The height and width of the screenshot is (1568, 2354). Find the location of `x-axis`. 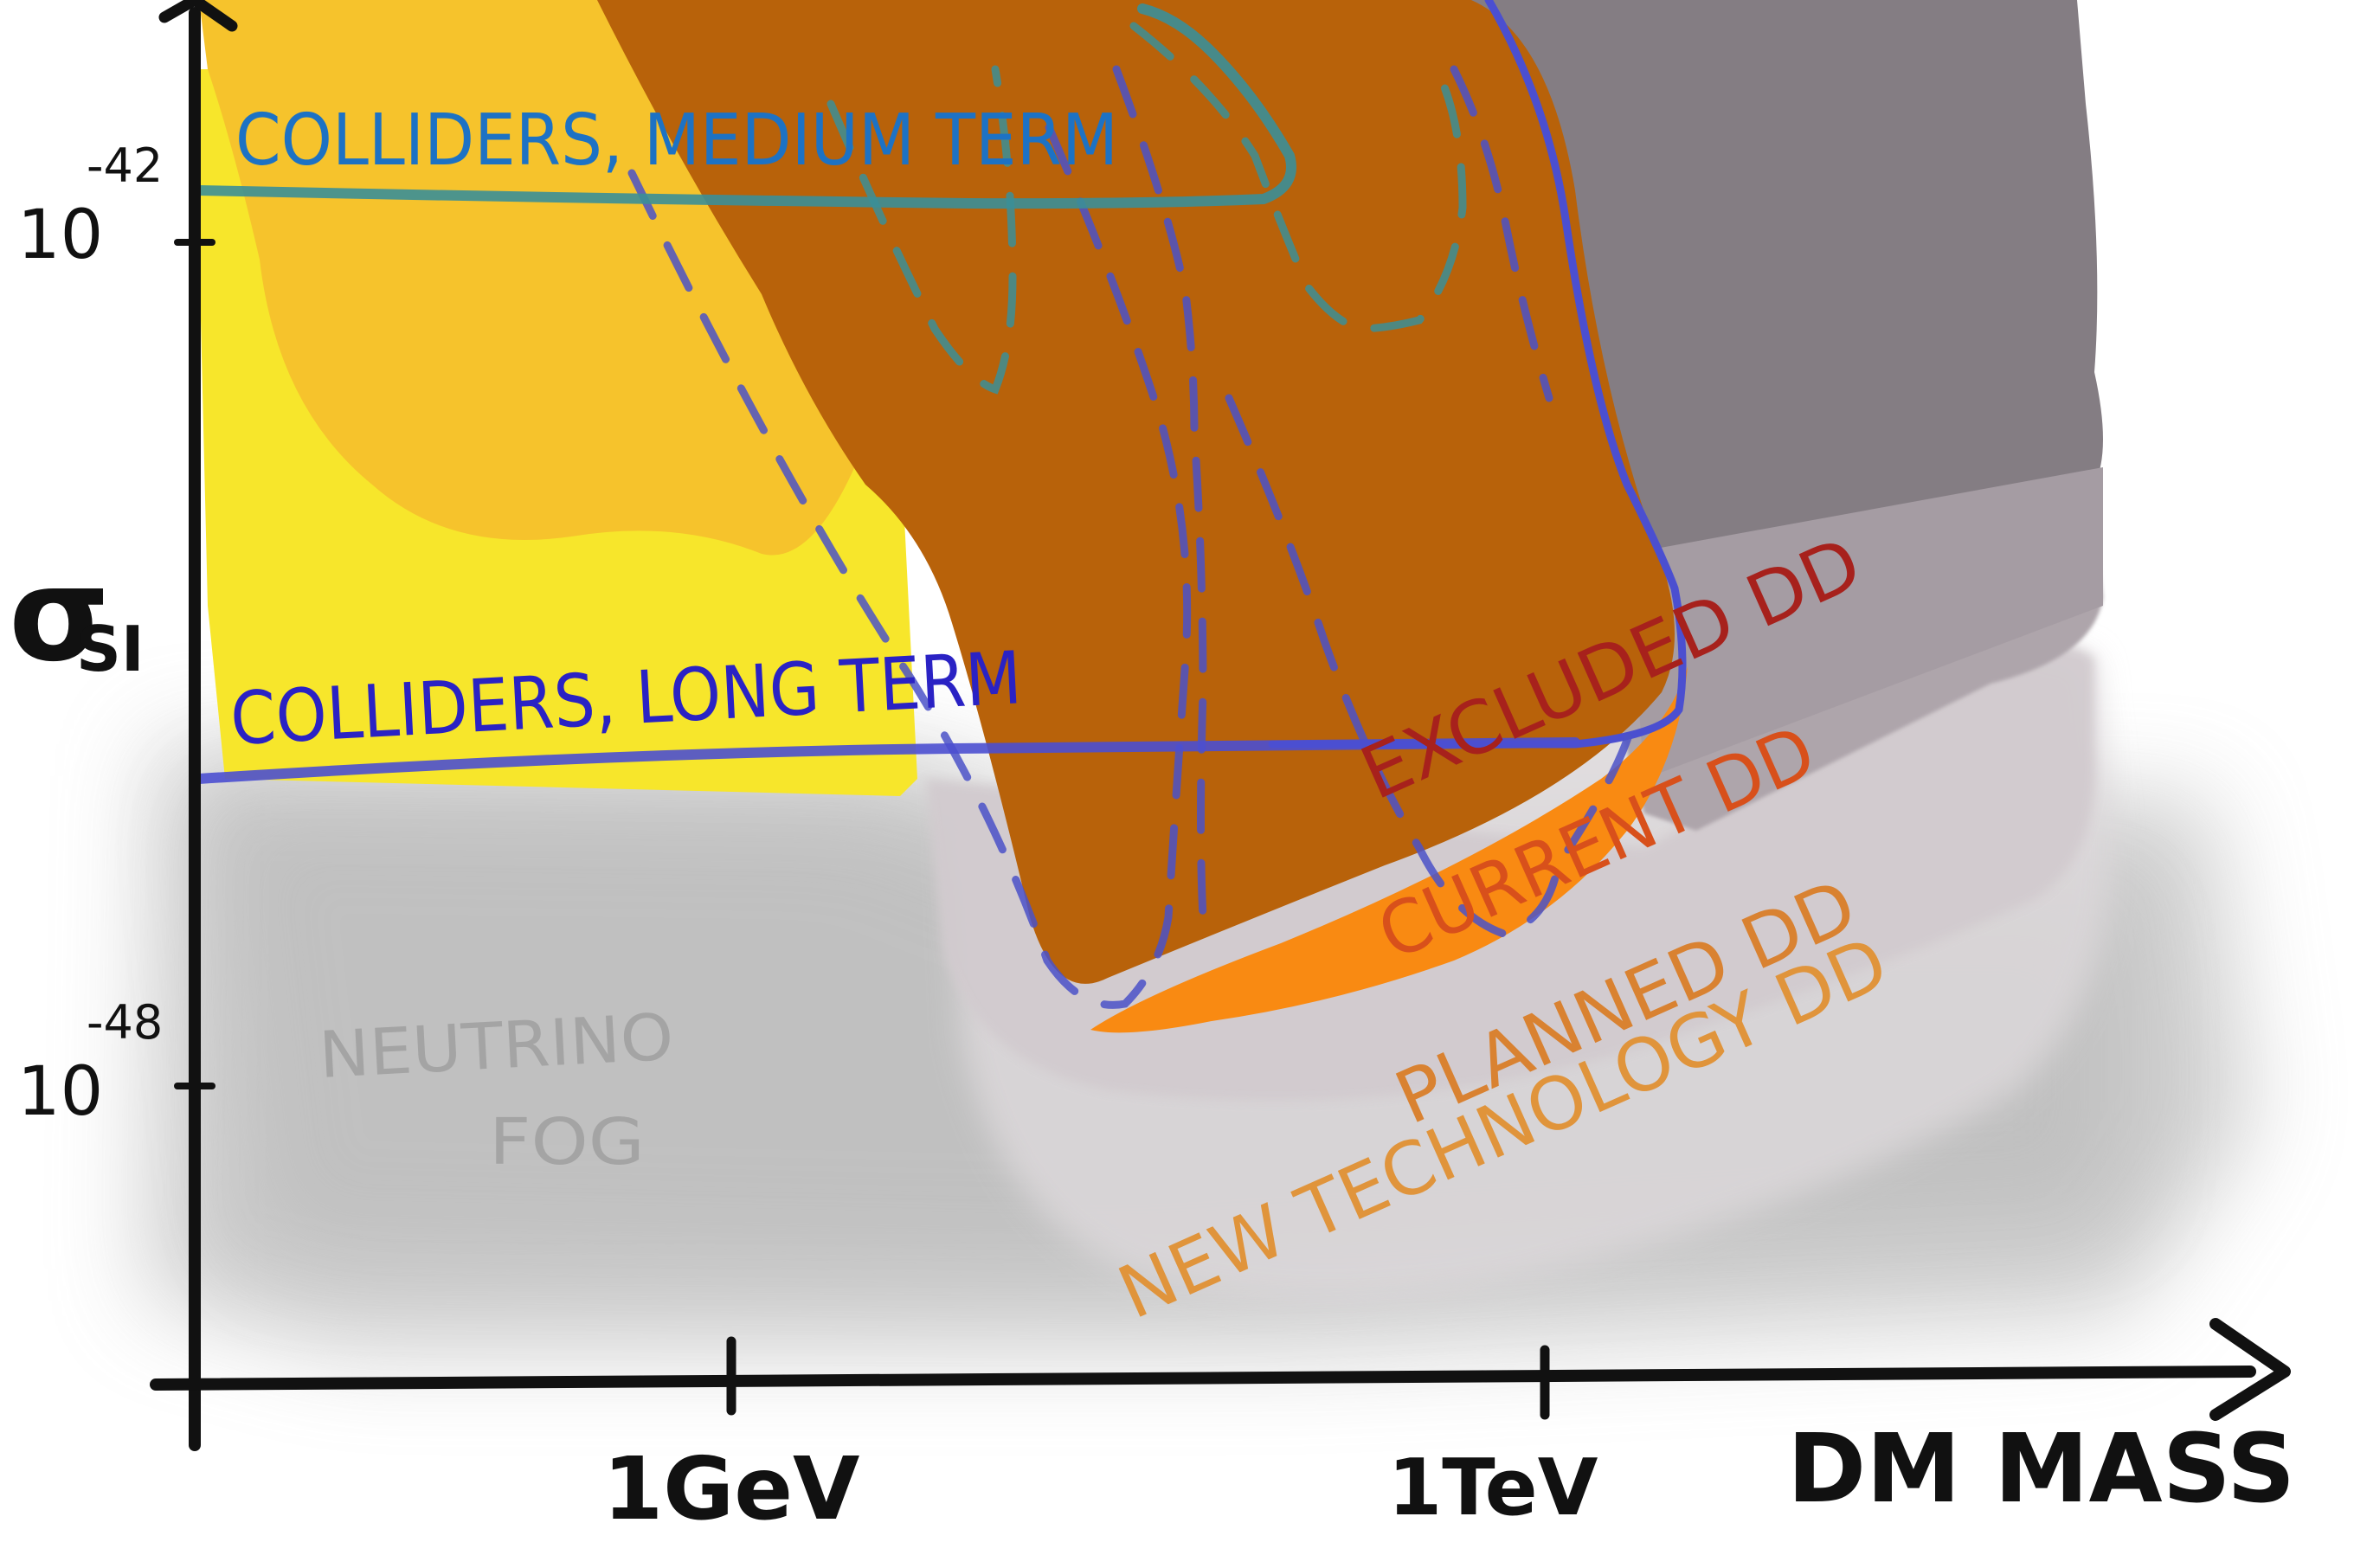

x-axis is located at coordinates (1221, 1369).